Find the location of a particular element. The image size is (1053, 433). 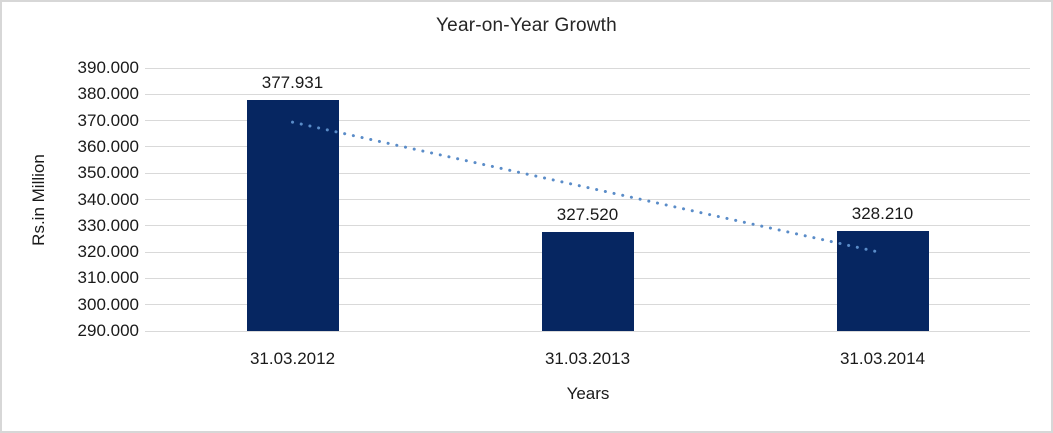

y-tick-label: 360.000 is located at coordinates (108, 146).